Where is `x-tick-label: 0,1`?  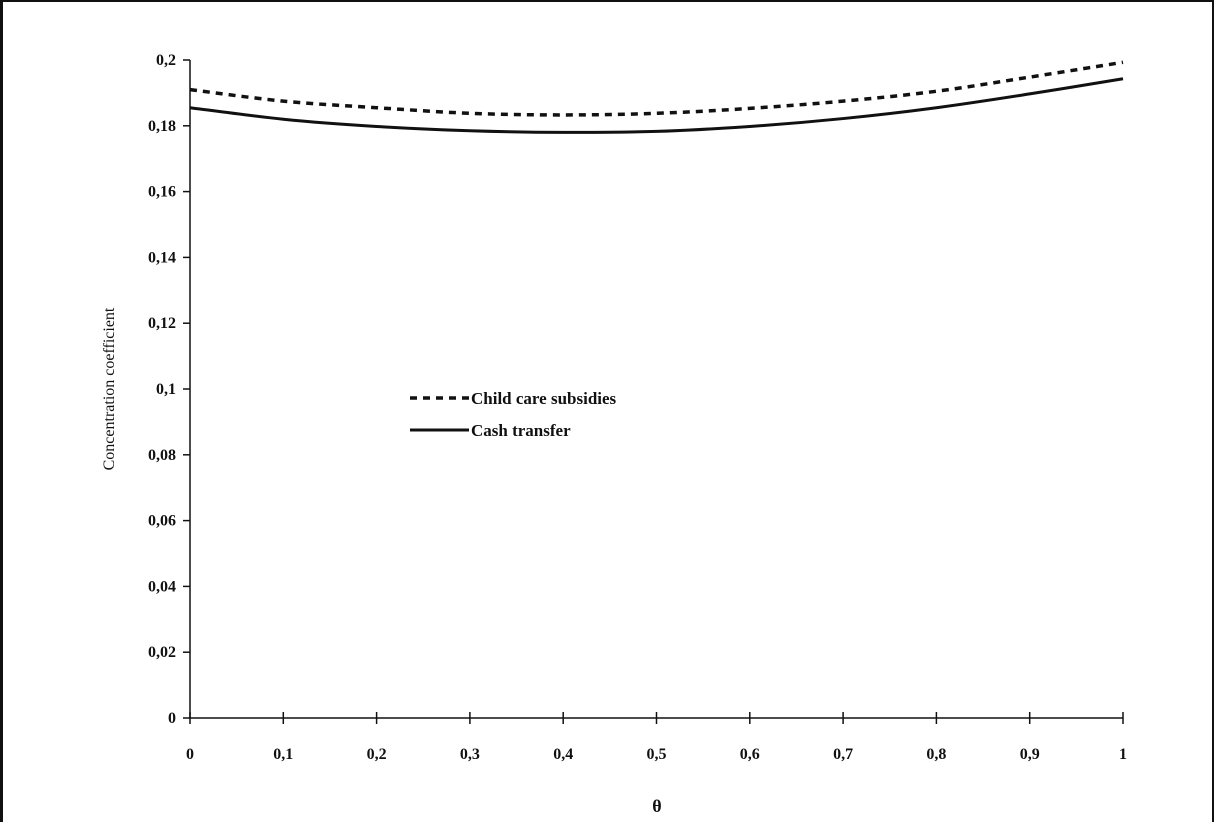 x-tick-label: 0,1 is located at coordinates (283, 754).